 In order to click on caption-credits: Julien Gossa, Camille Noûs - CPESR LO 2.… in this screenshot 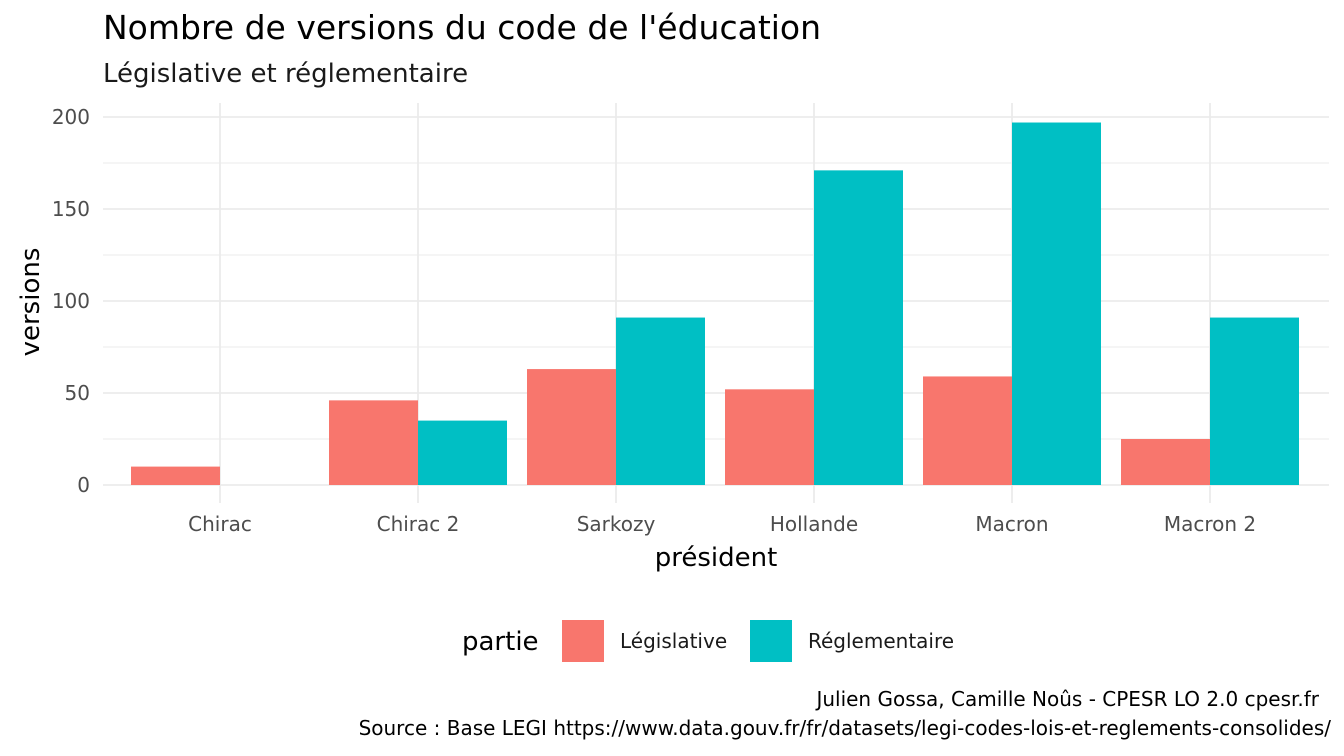, I will do `click(1066, 699)`.